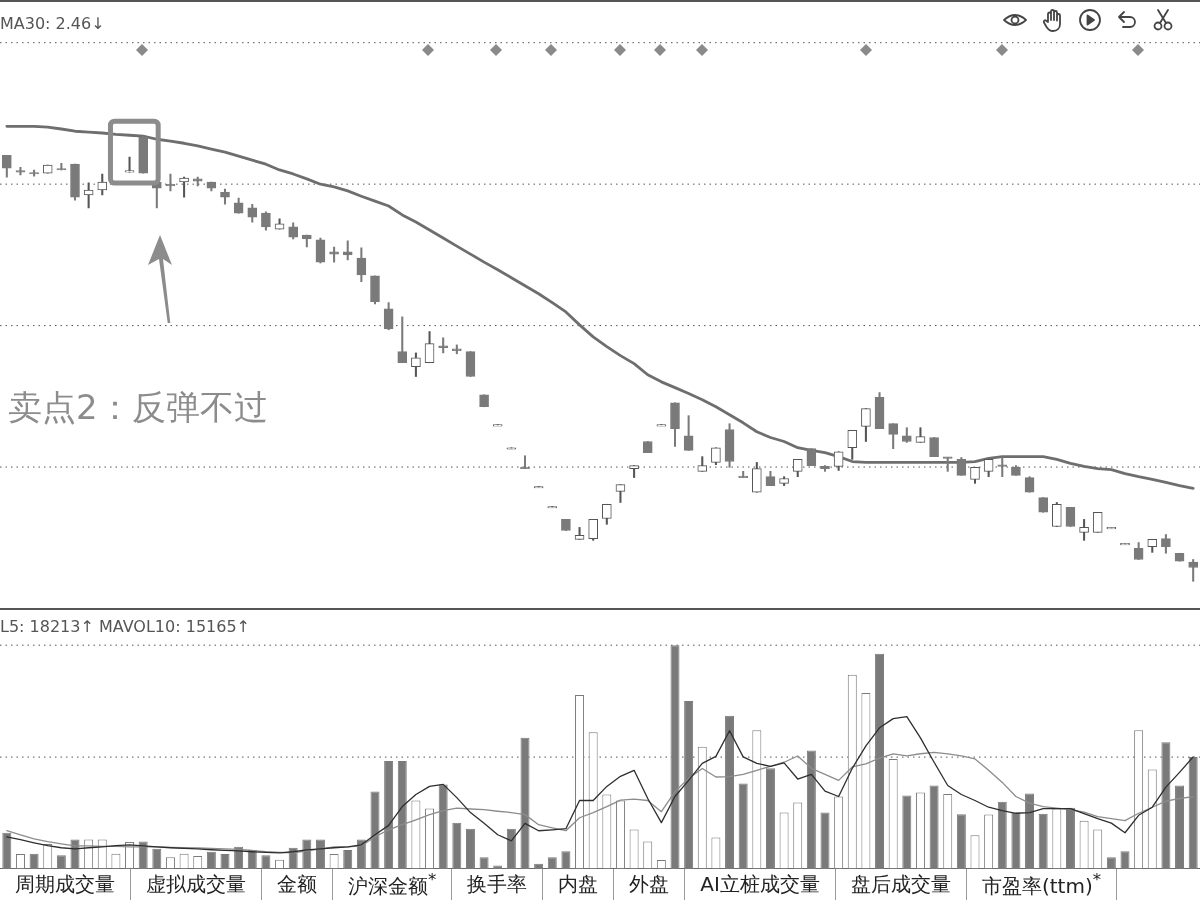  What do you see at coordinates (297, 884) in the screenshot?
I see `tab: 金额` at bounding box center [297, 884].